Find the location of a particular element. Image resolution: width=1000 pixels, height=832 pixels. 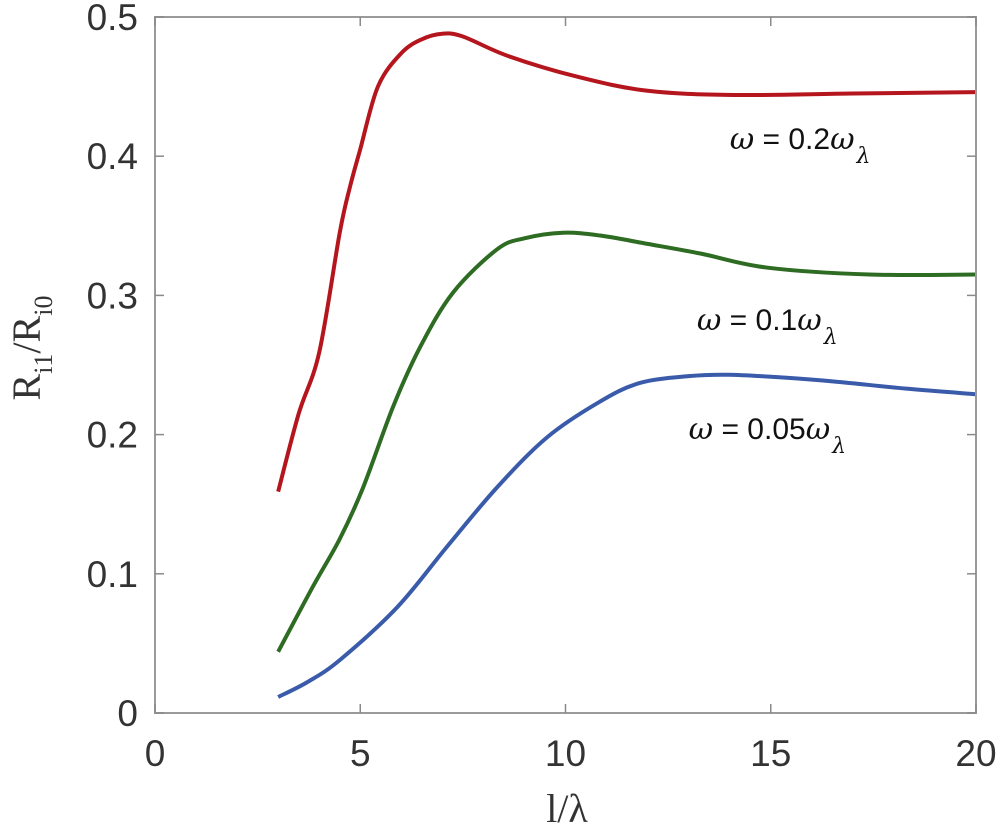

y-axis-label: Ri1/Ri0 is located at coordinates (31, 348).